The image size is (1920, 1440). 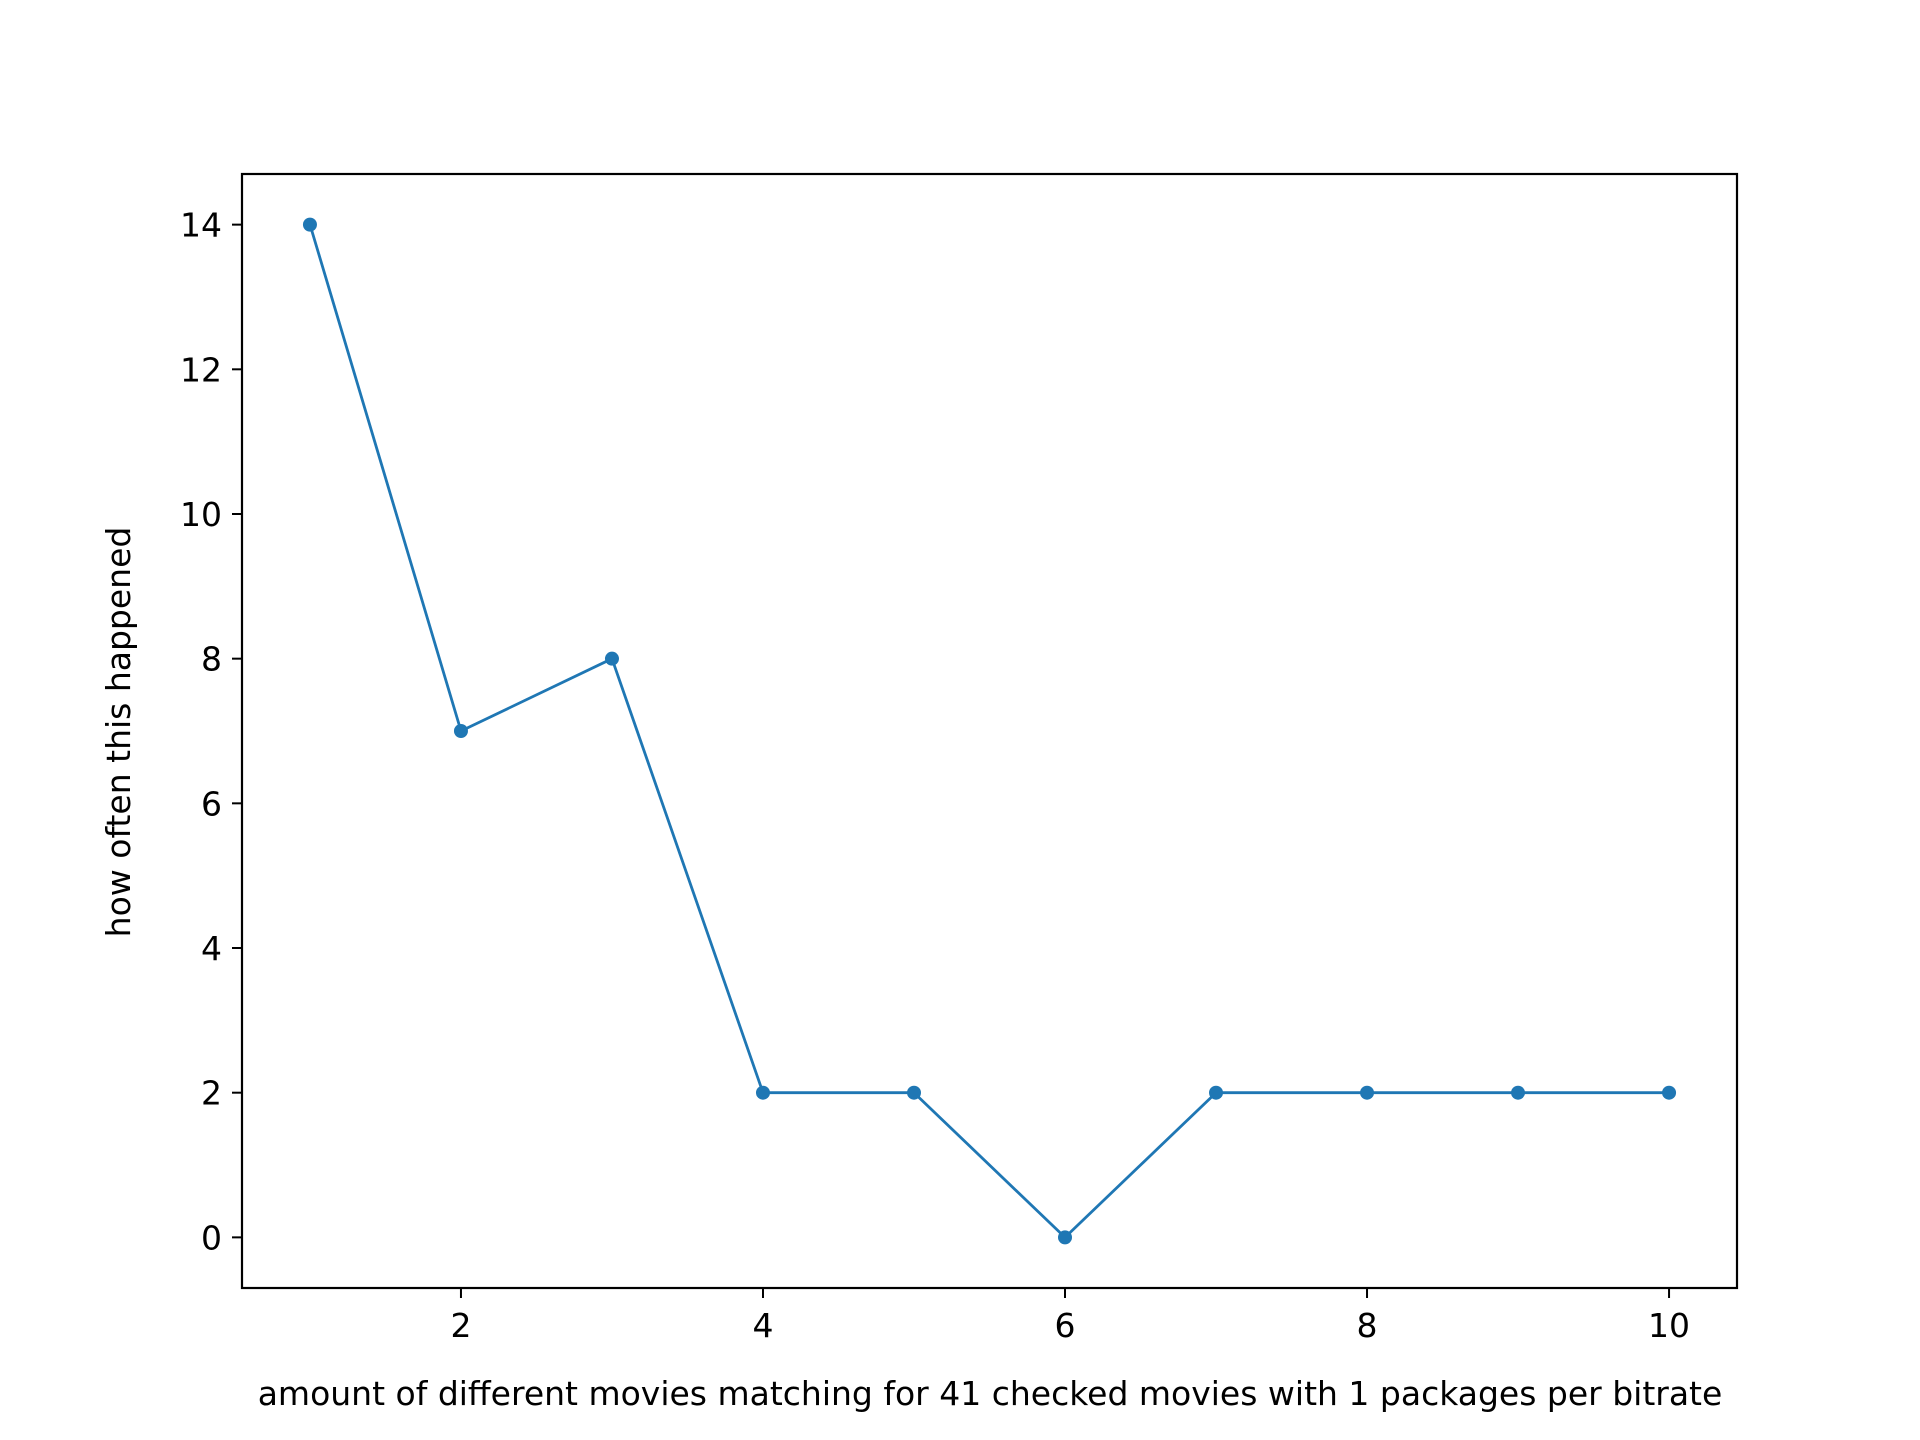 I want to click on x-axis-ticks: 2 4 6 8 10, so click(x=1070, y=1316).